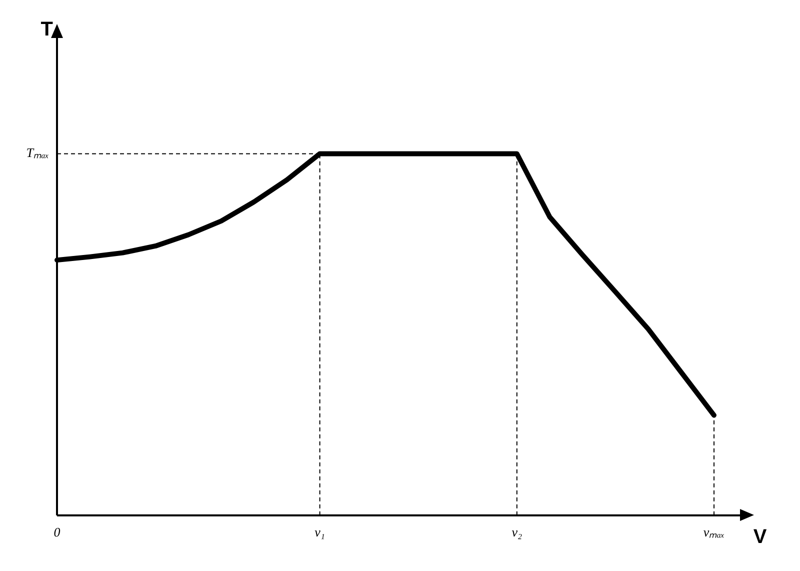 This screenshot has width=800, height=571. Describe the element at coordinates (714, 532) in the screenshot. I see `x-tick-label: vₘₐₓ` at that location.